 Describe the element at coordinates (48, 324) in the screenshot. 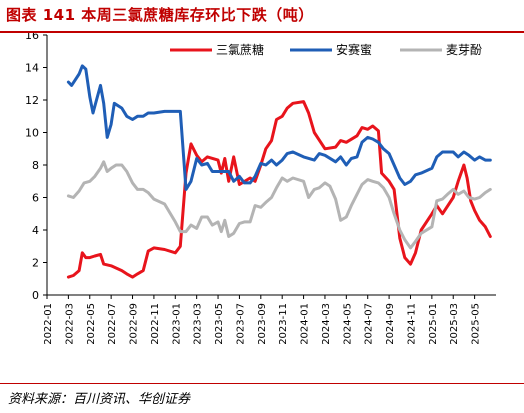

I see `x-tick-label: 2022-01` at that location.